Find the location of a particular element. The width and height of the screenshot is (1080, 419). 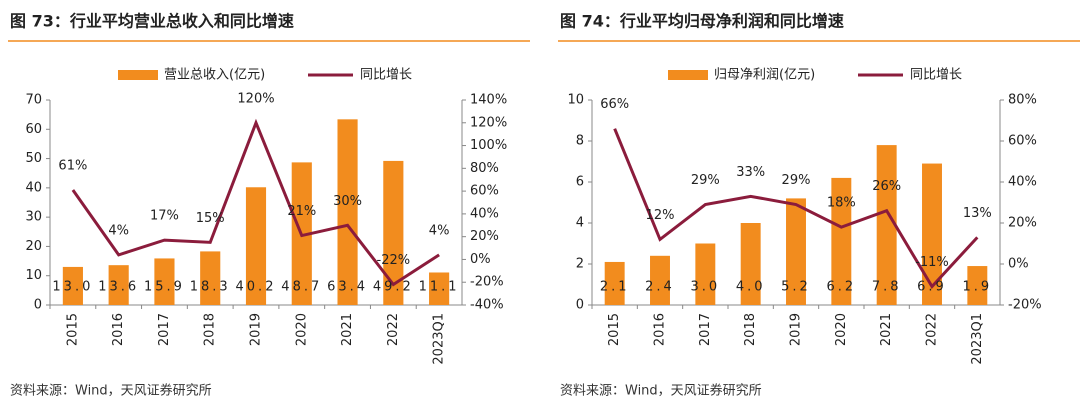

bar-label: 13.0 is located at coordinates (72, 287).